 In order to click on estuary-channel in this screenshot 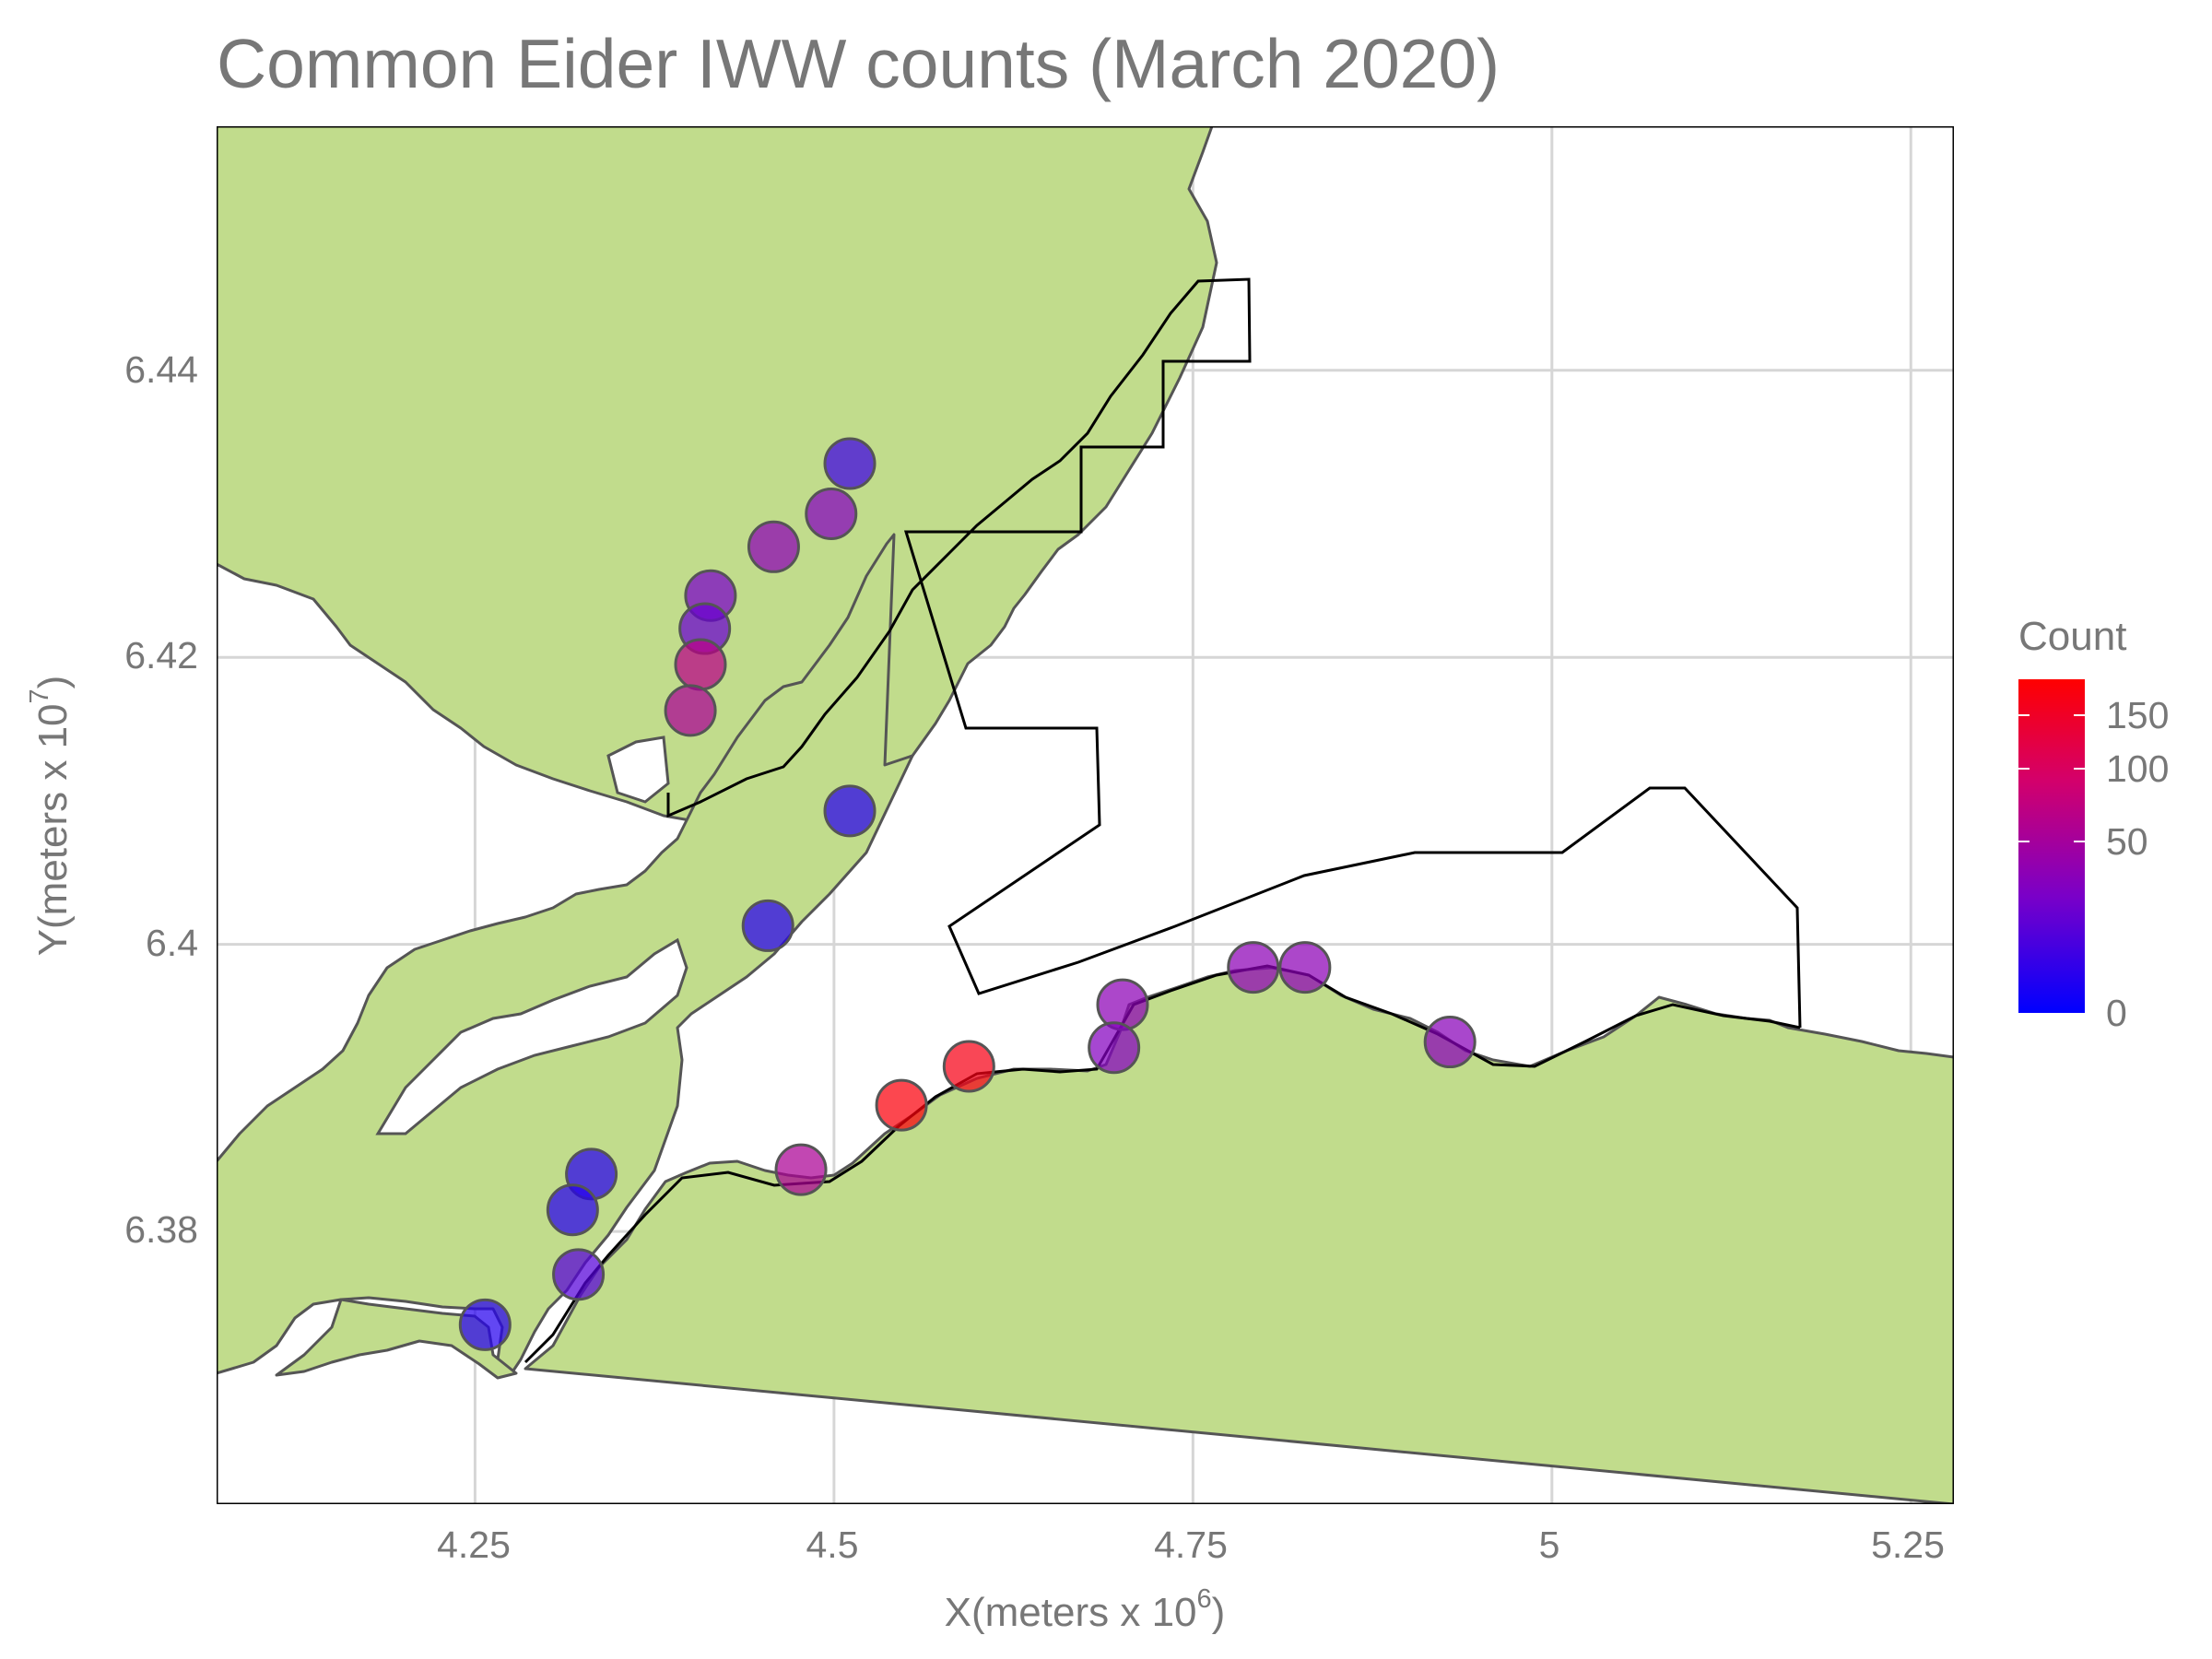, I will do `click(638, 769)`.